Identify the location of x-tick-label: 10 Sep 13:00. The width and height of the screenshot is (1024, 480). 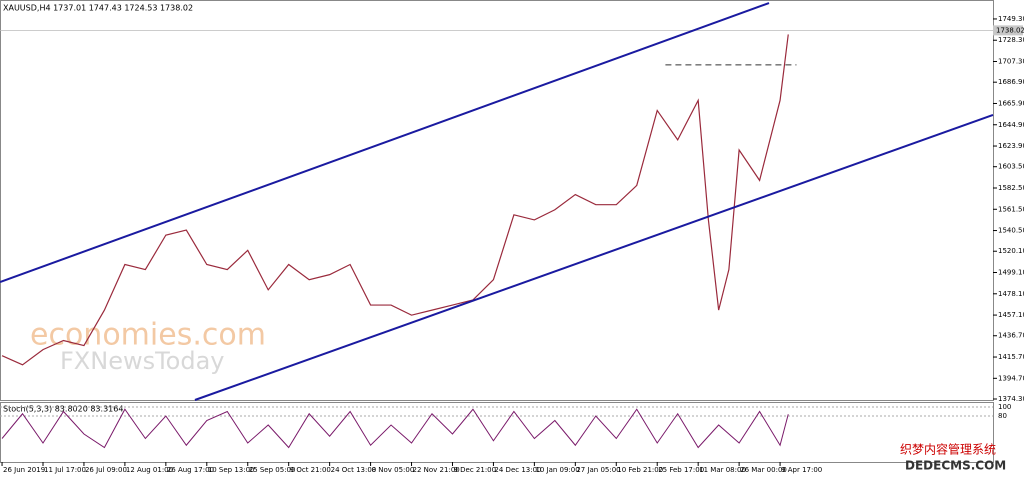
(231, 470).